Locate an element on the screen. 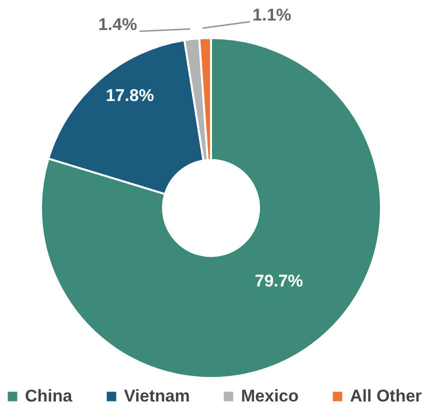 This screenshot has width=422, height=416. data-label: 79.7% is located at coordinates (278, 281).